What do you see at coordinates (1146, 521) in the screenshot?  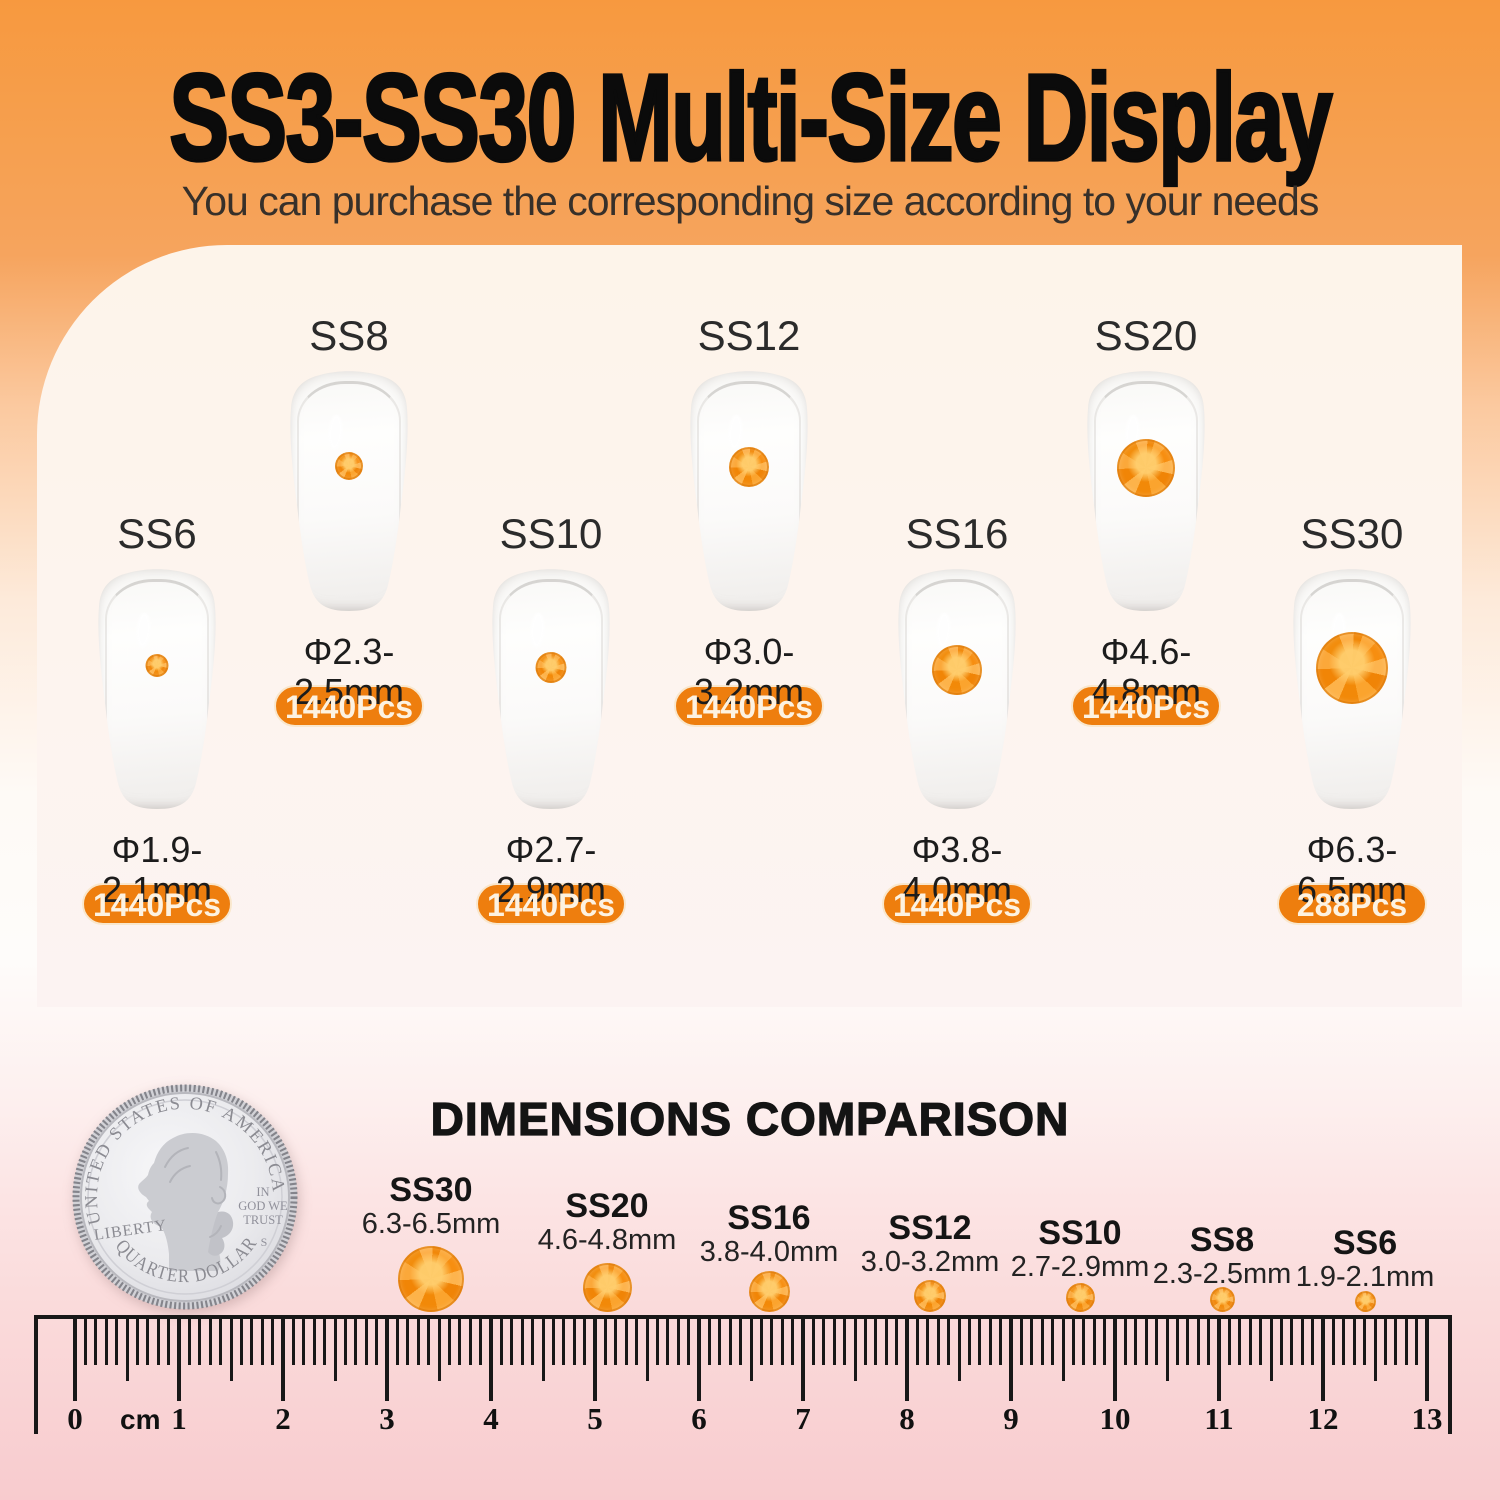 I see `nail-item-ss20: SS20 Φ4.6-4.8mm 1440Pcs` at bounding box center [1146, 521].